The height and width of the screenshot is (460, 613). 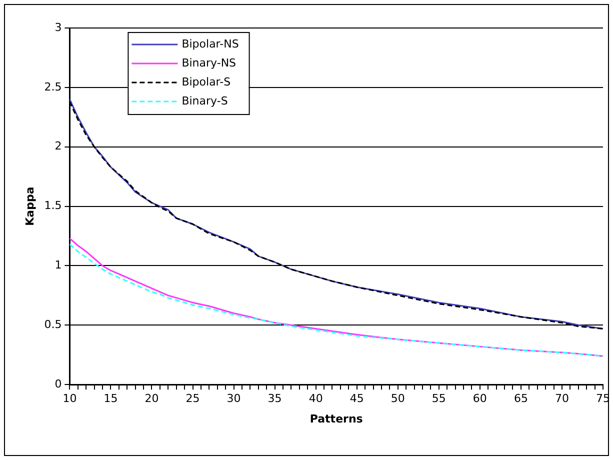 What do you see at coordinates (53, 87) in the screenshot?
I see `y-tick-label: 2.5` at bounding box center [53, 87].